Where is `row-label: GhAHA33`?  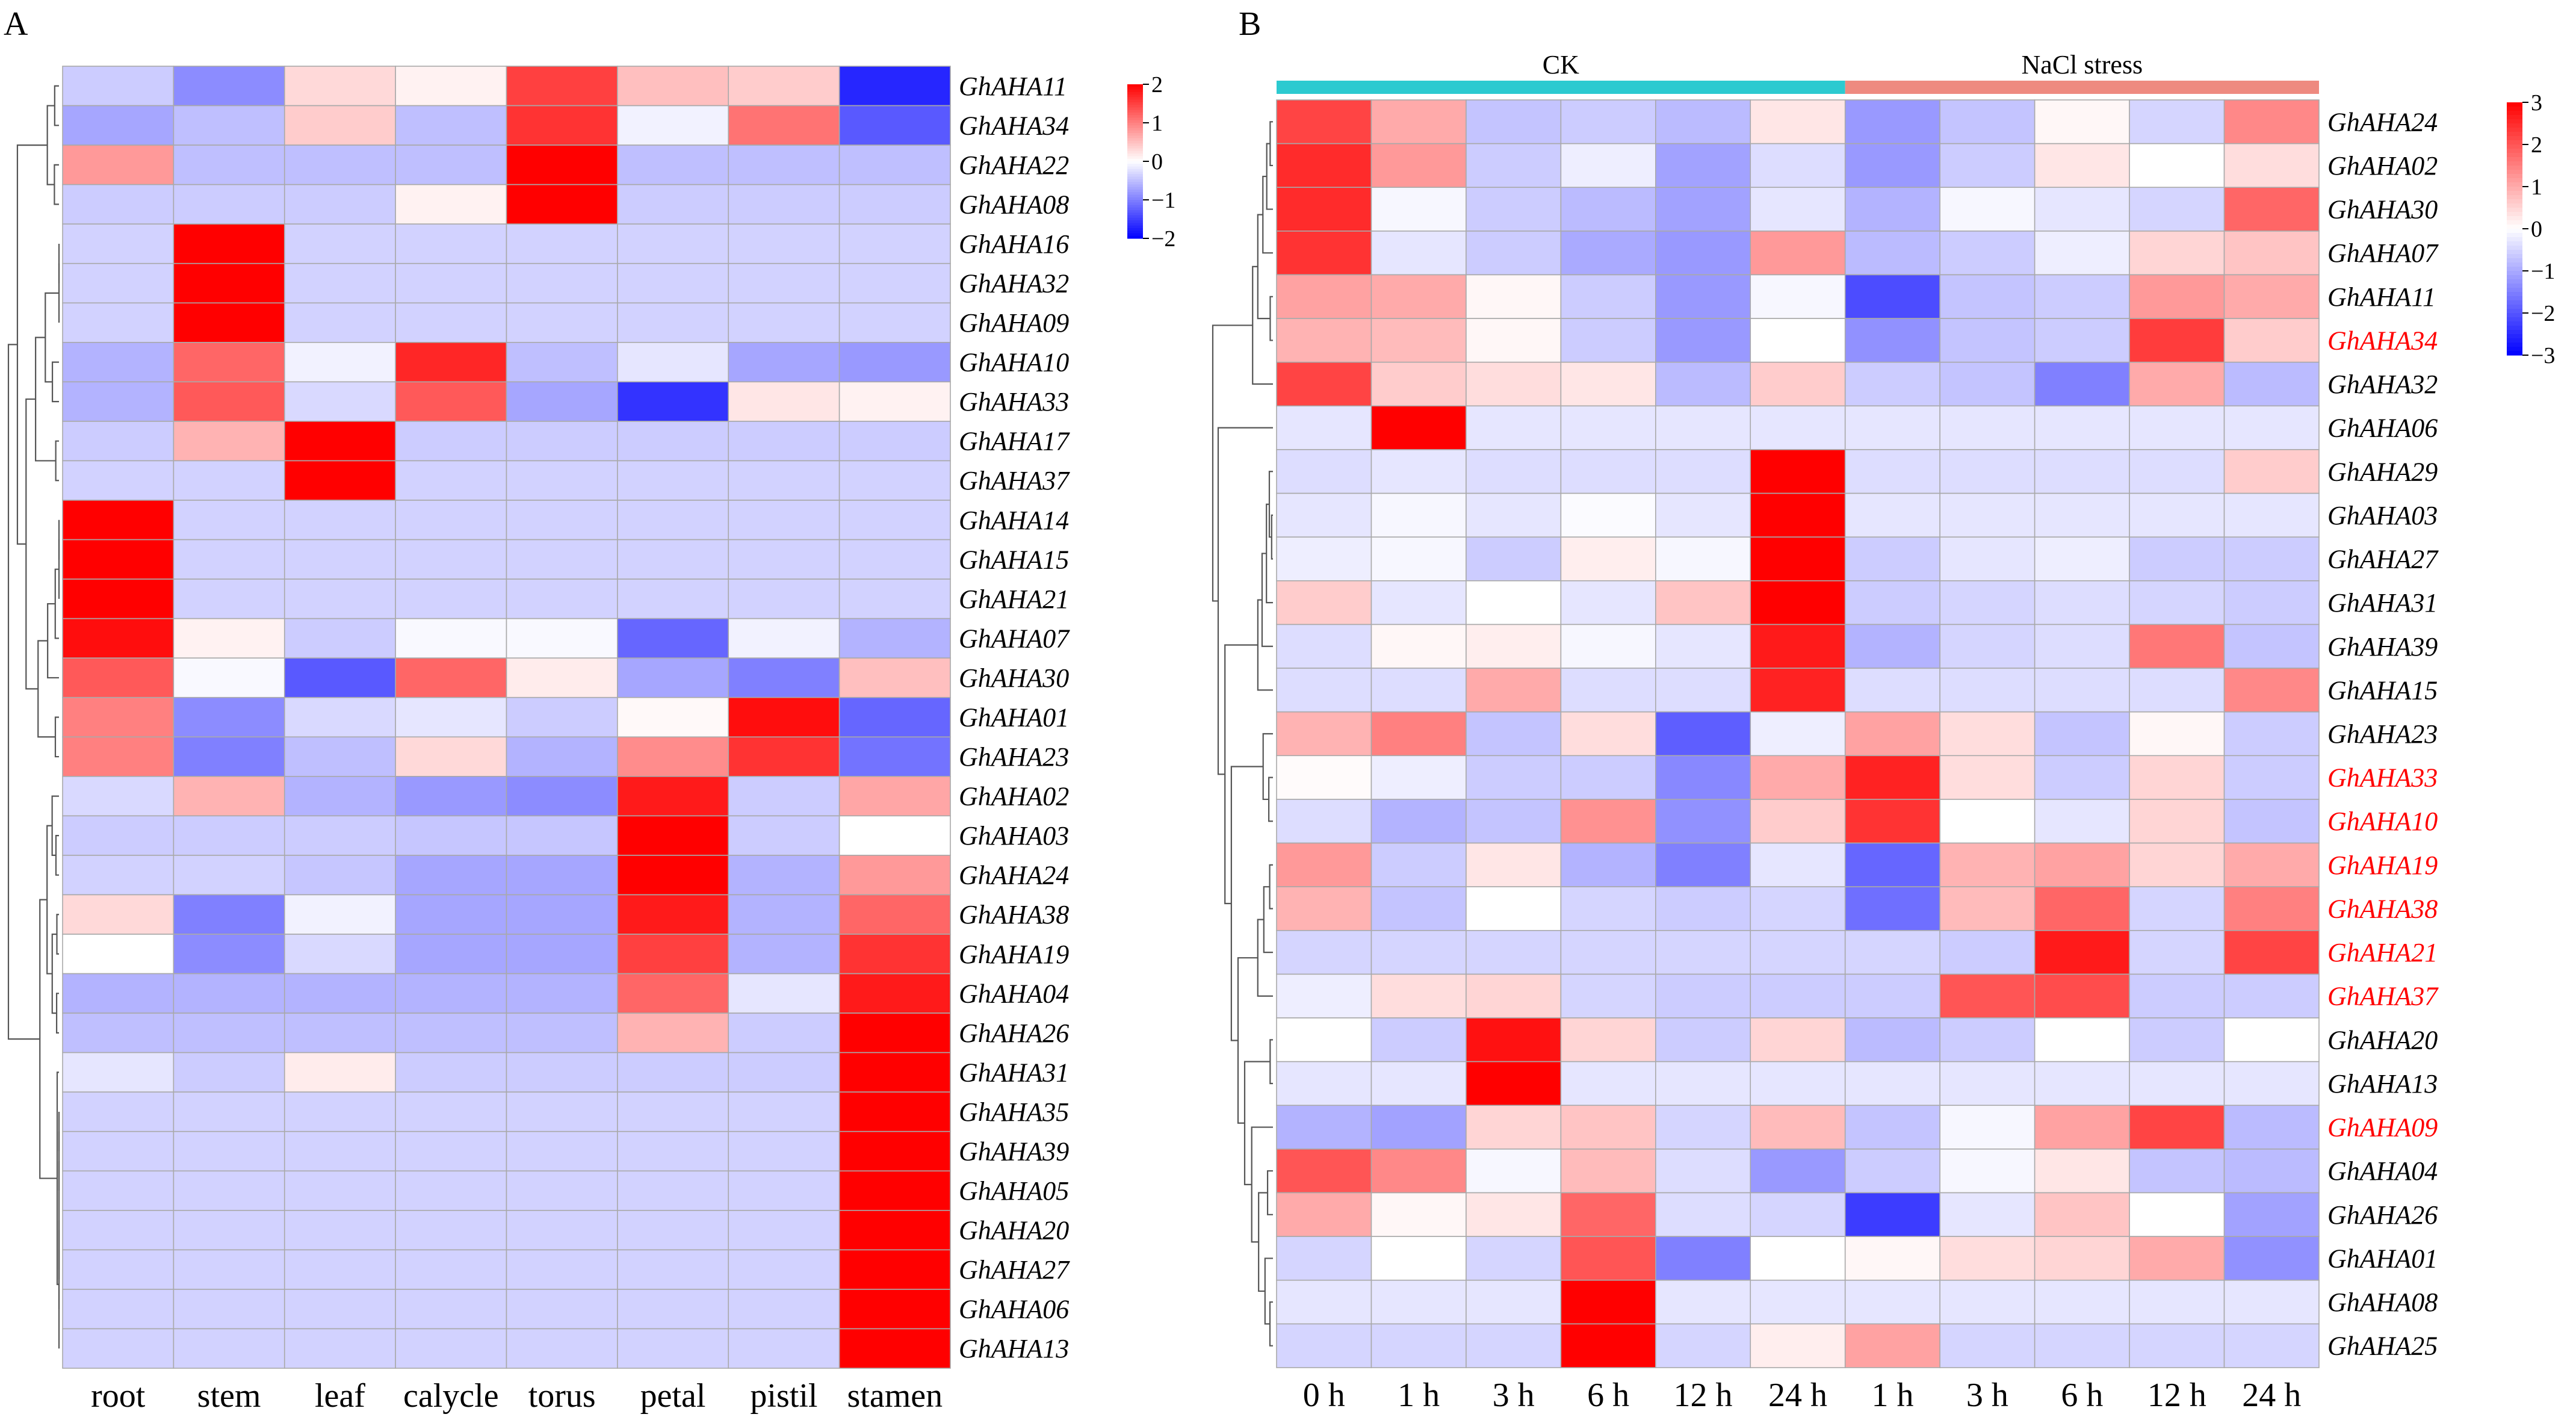
row-label: GhAHA33 is located at coordinates (1014, 402).